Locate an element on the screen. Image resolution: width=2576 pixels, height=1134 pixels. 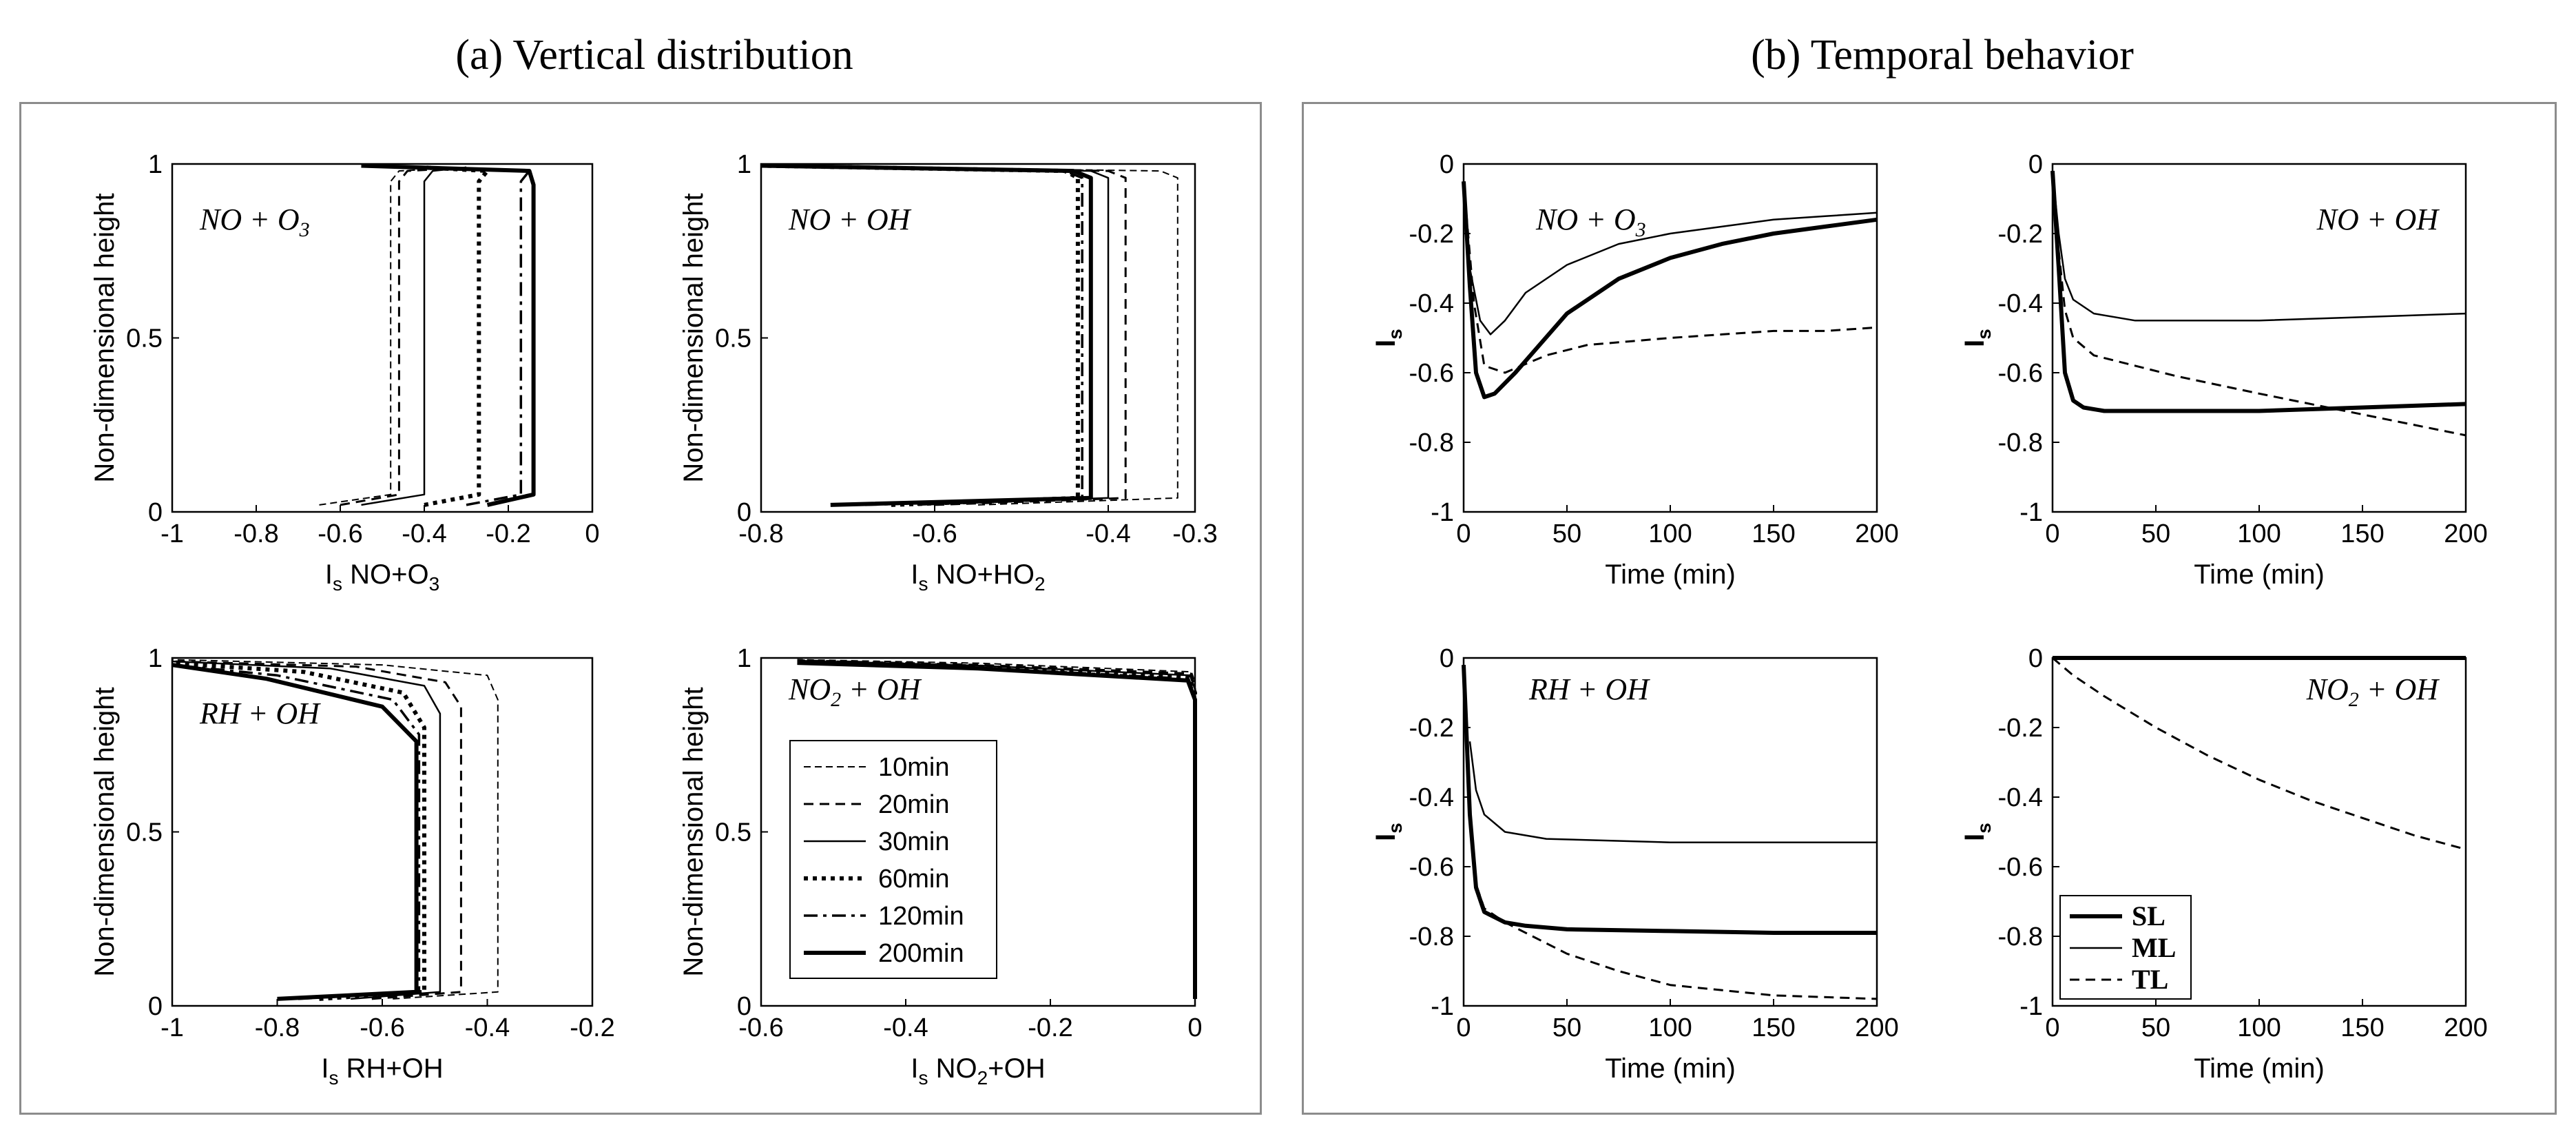
x-axis-label: Is NO2+OH is located at coordinates (978, 1071).